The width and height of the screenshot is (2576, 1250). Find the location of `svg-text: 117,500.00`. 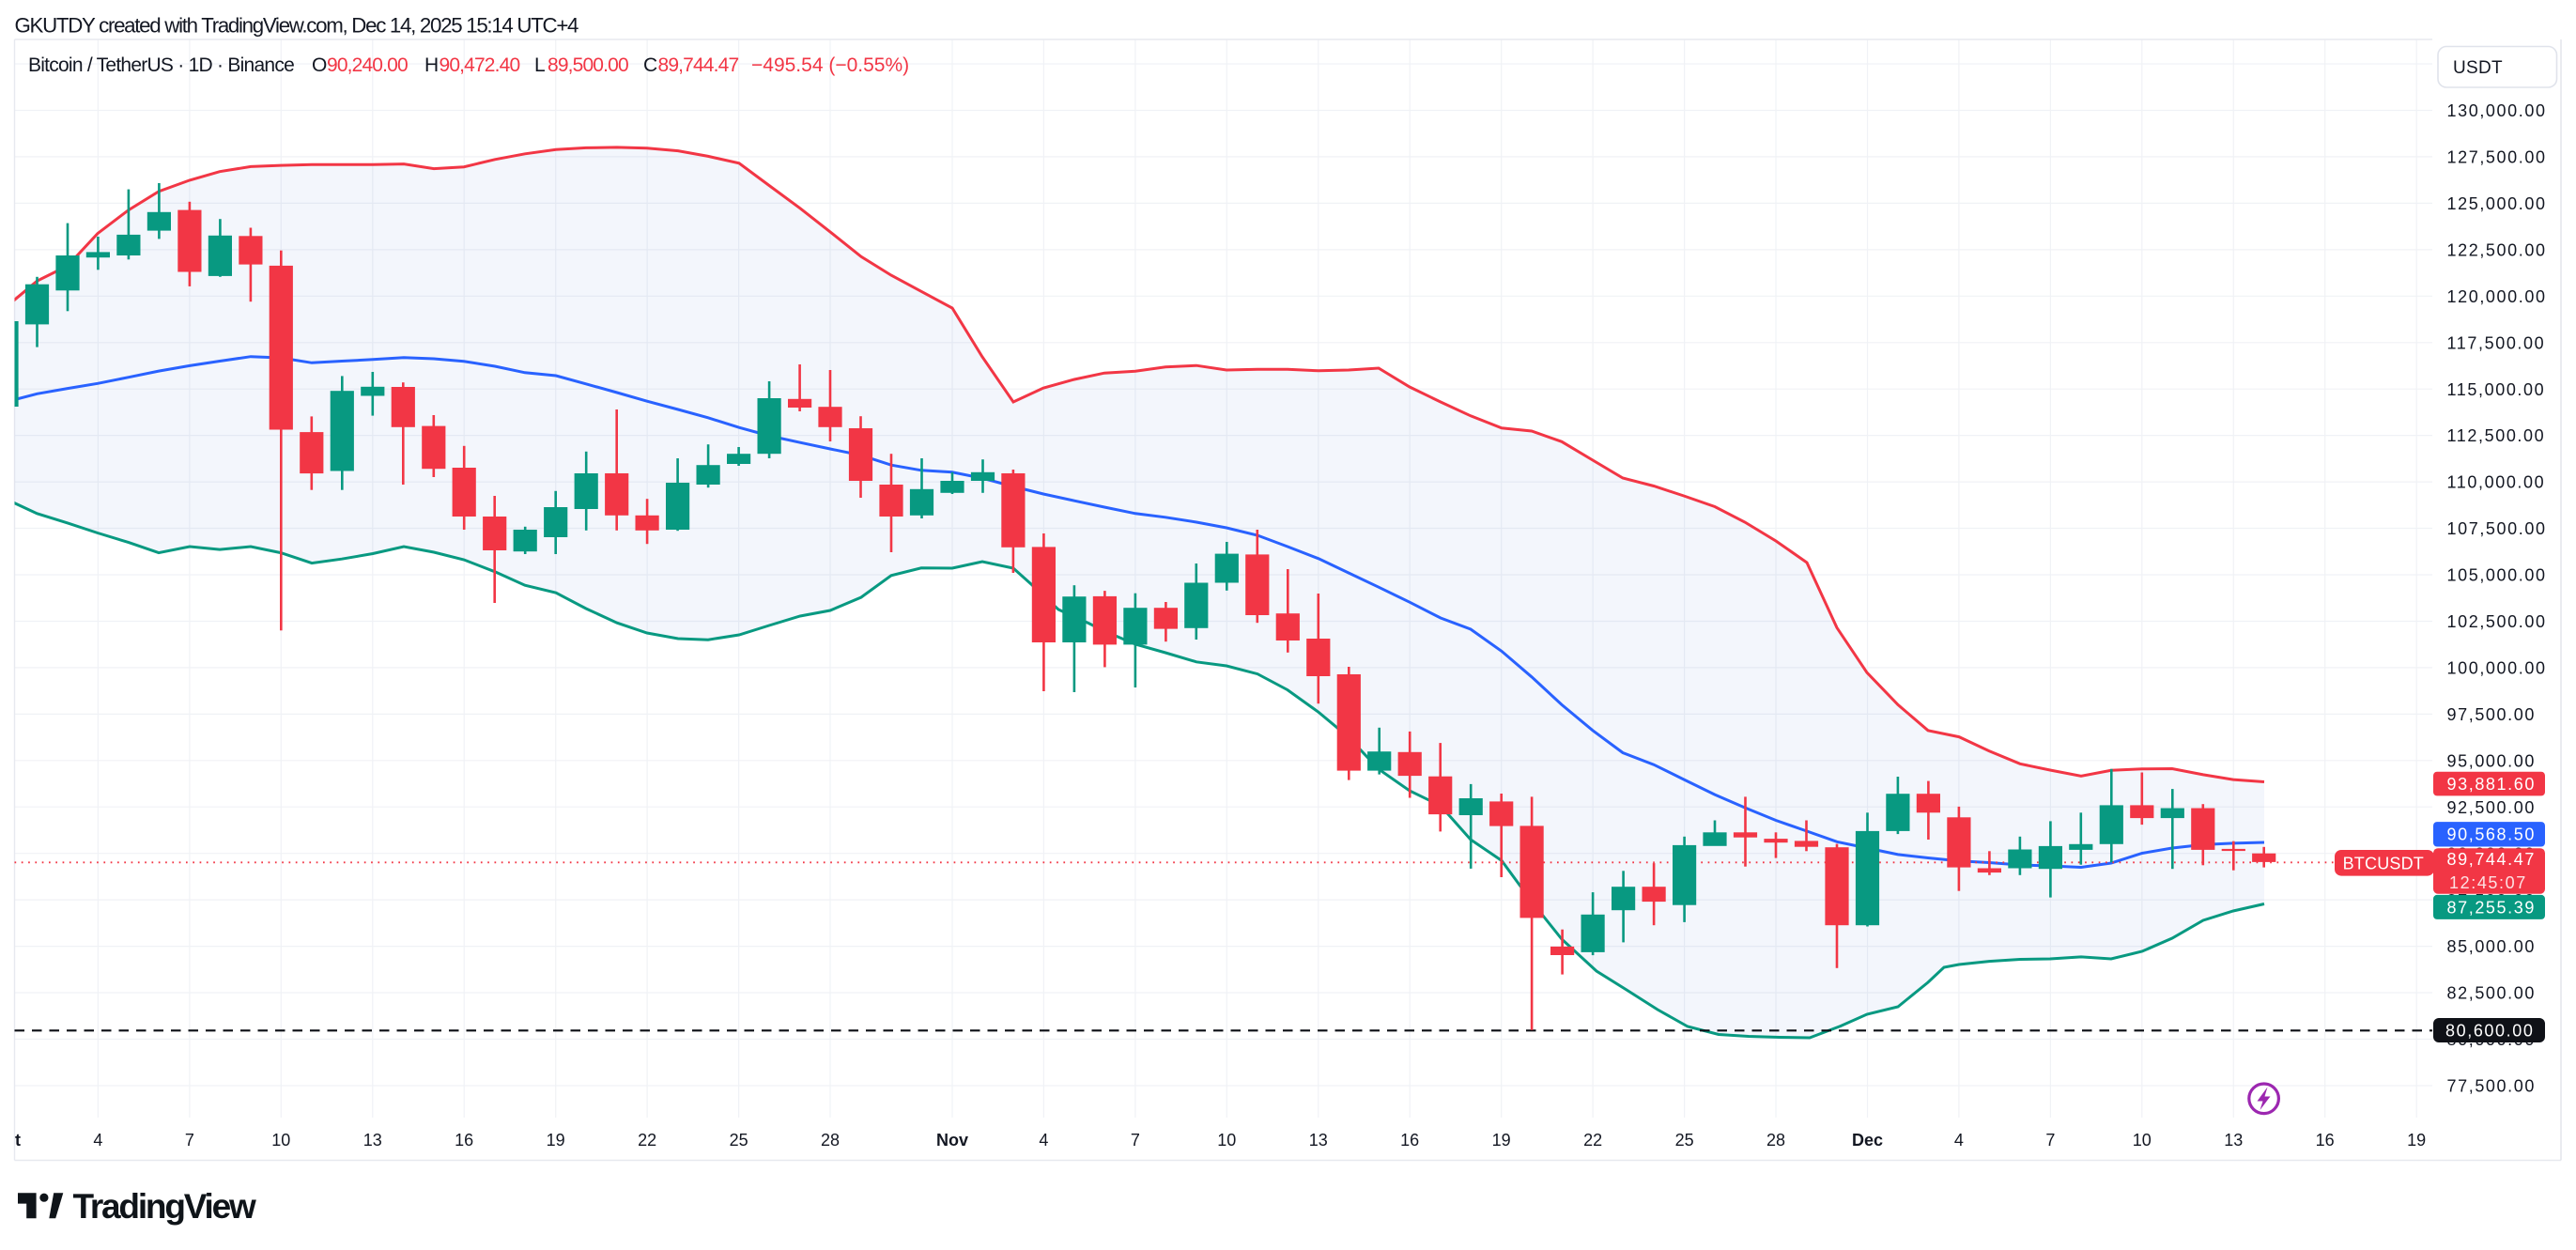

svg-text: 117,500.00 is located at coordinates (2496, 342).